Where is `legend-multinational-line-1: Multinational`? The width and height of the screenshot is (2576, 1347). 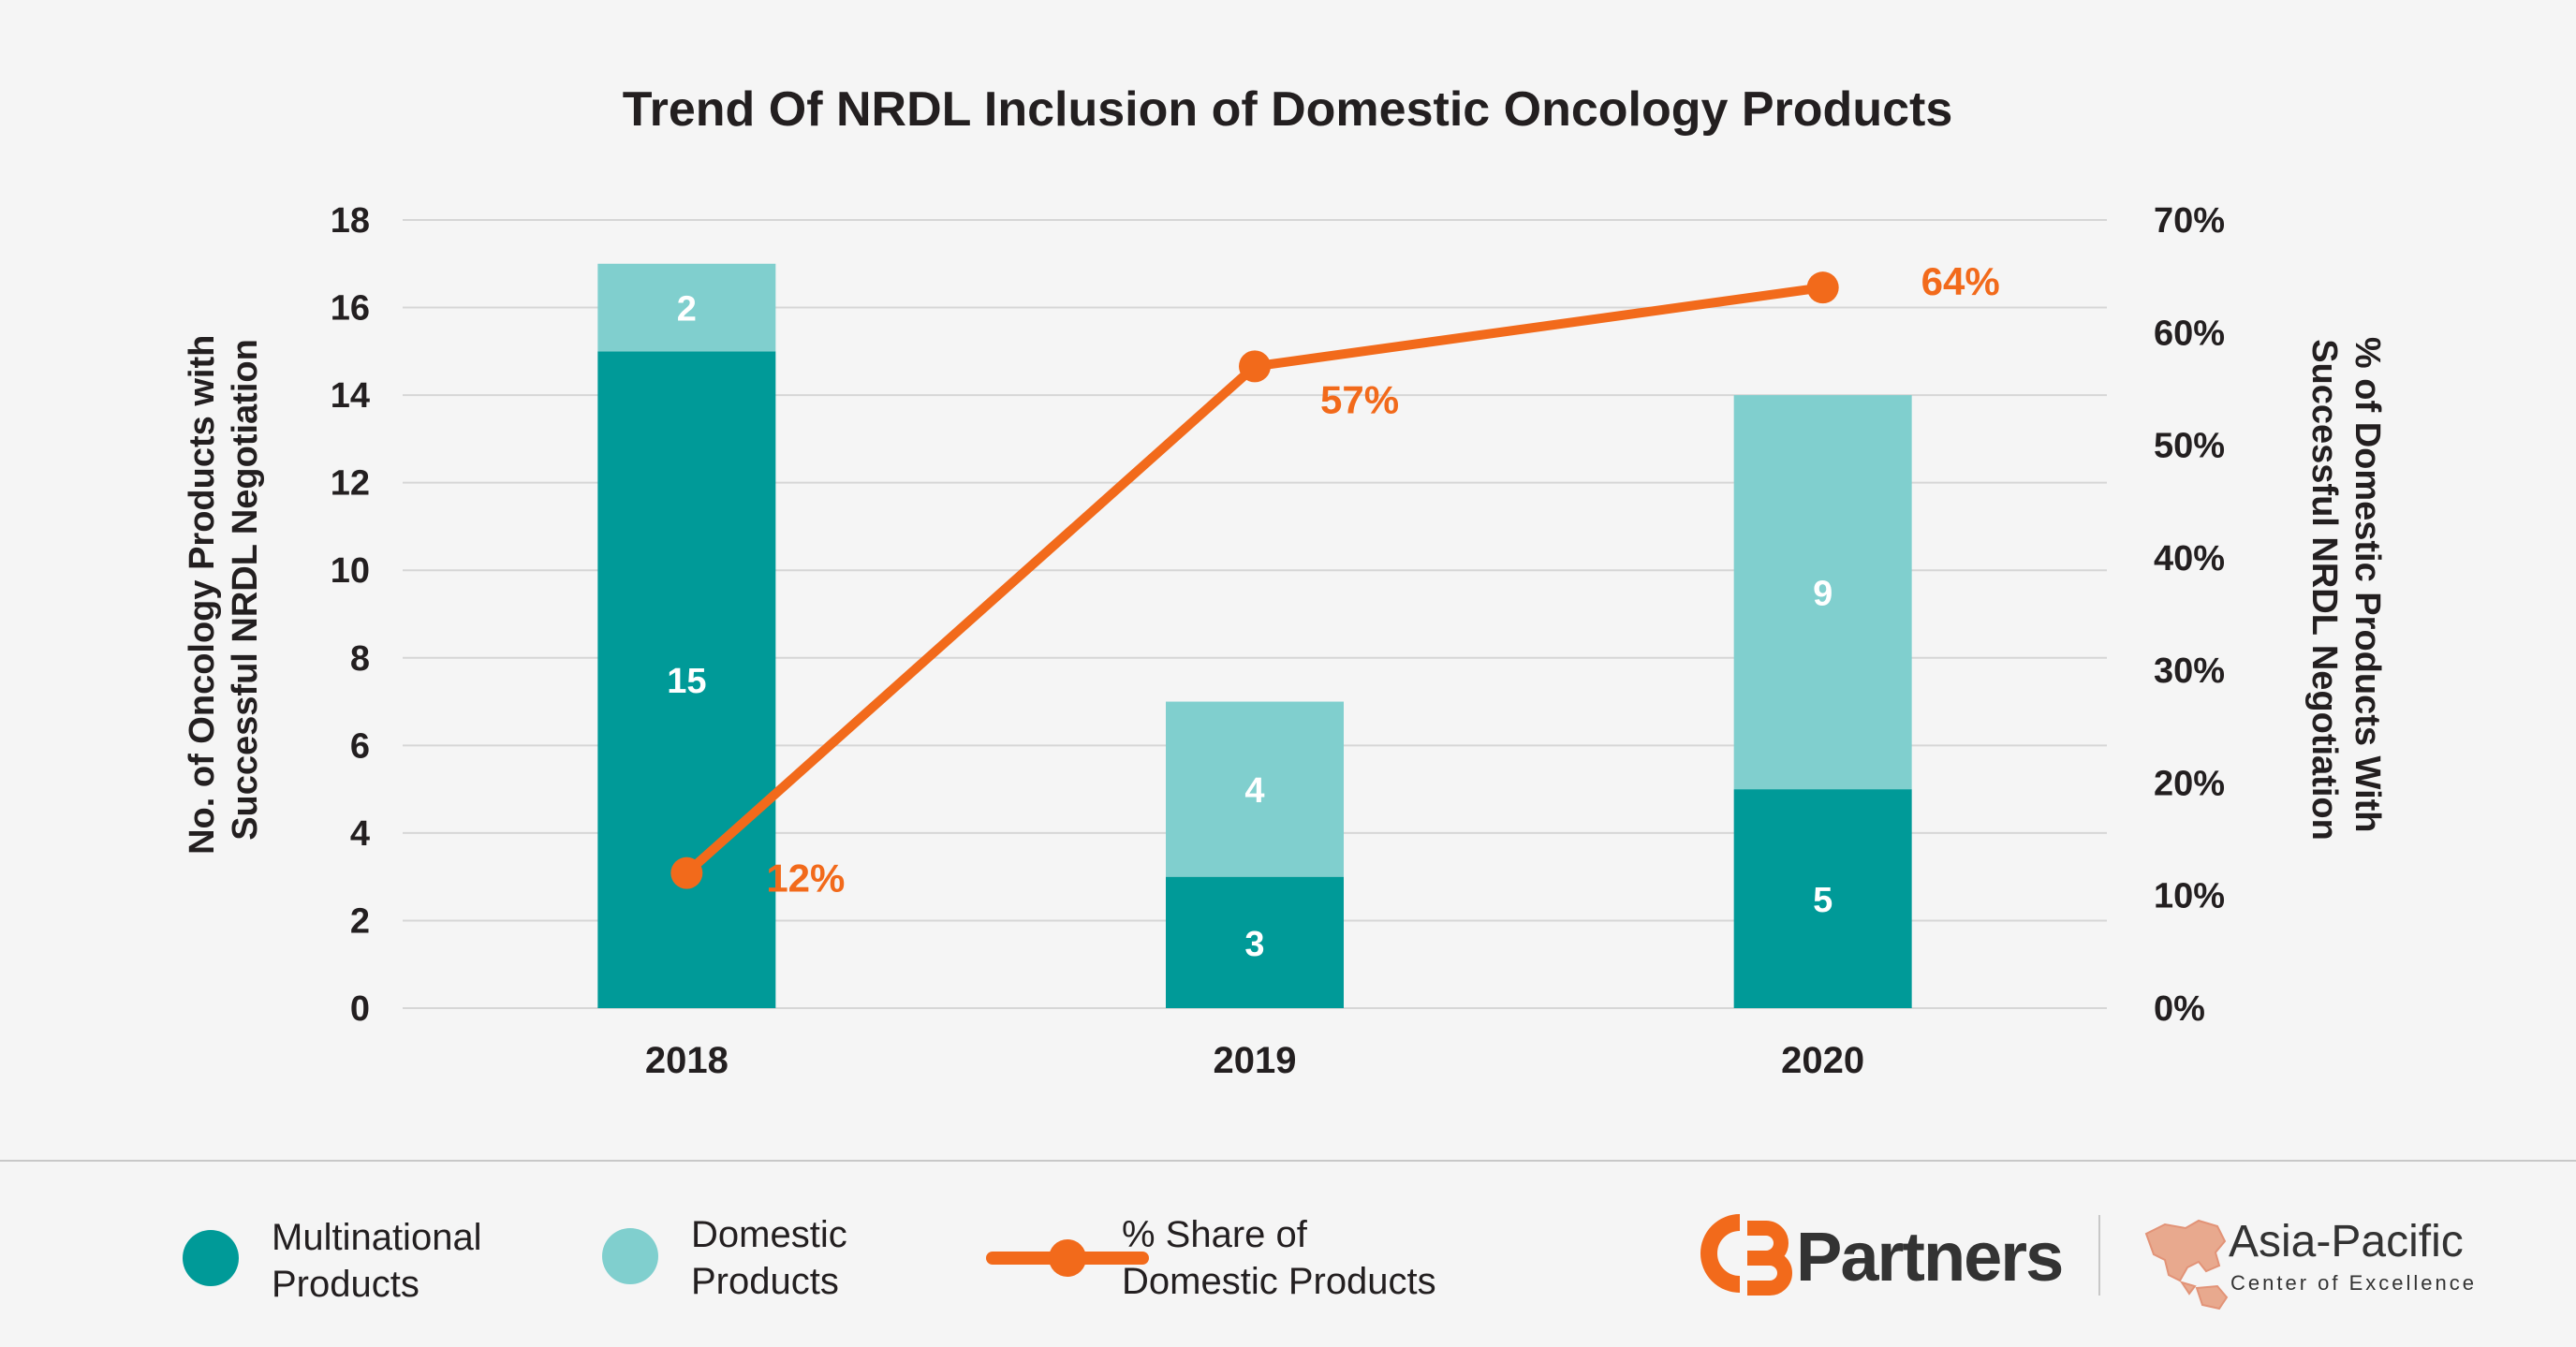 legend-multinational-line-1: Multinational is located at coordinates (377, 1237).